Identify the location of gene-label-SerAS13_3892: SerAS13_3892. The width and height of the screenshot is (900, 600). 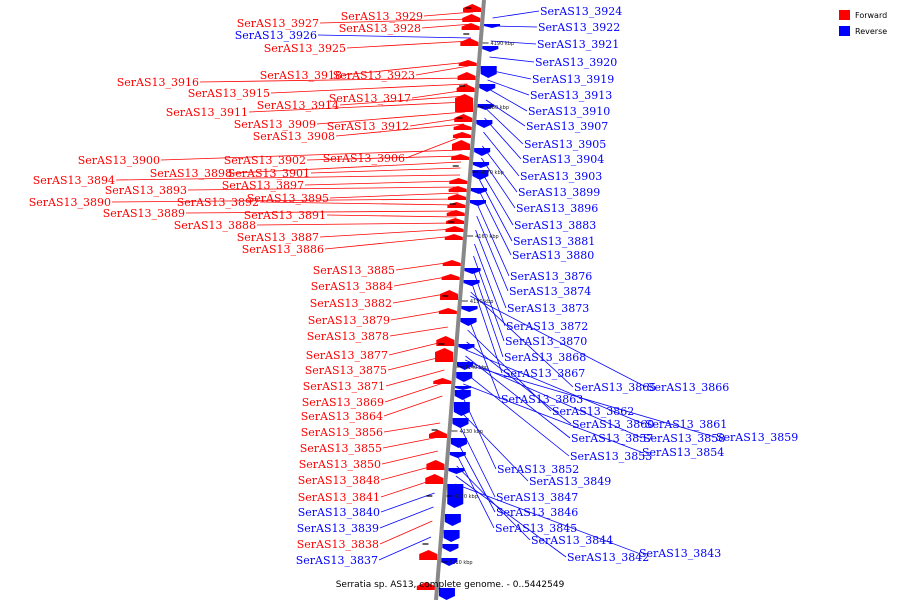
(218, 202).